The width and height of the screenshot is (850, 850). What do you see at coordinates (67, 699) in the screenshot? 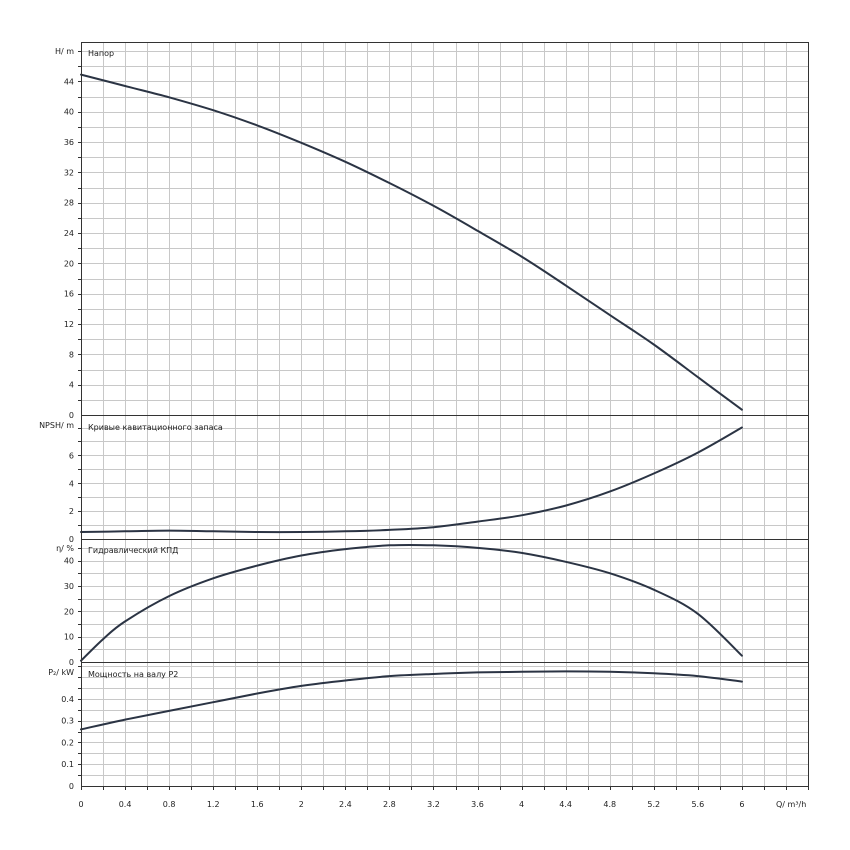
I see `y-tick-label: 0.4` at bounding box center [67, 699].